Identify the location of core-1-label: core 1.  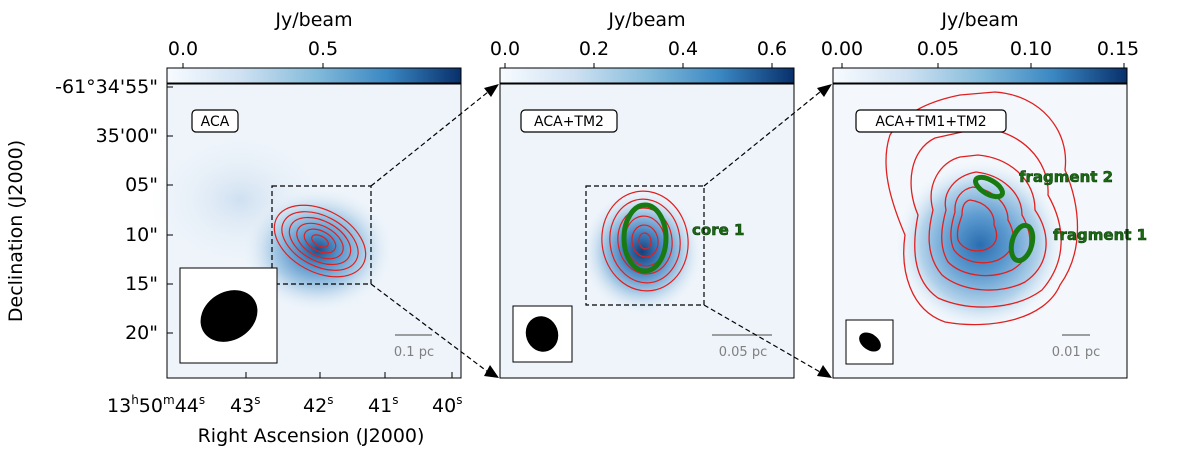
(718, 230).